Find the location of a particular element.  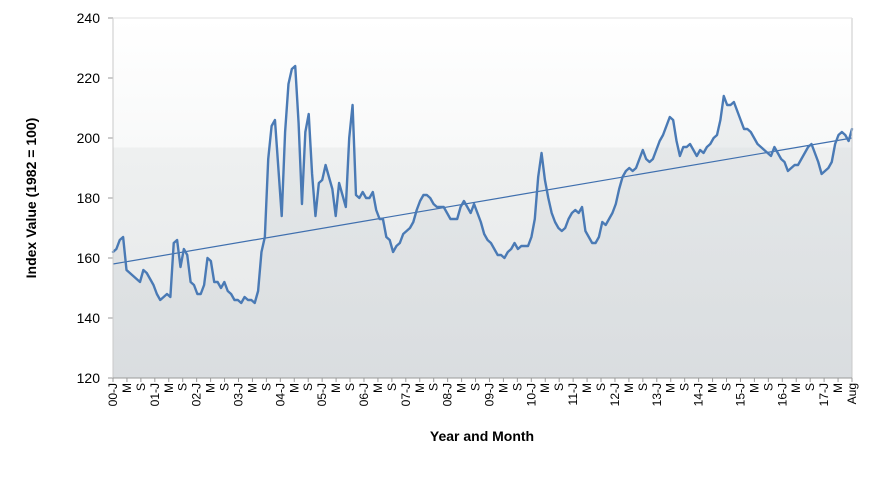

x-tick-label: Aug is located at coordinates (852, 393).